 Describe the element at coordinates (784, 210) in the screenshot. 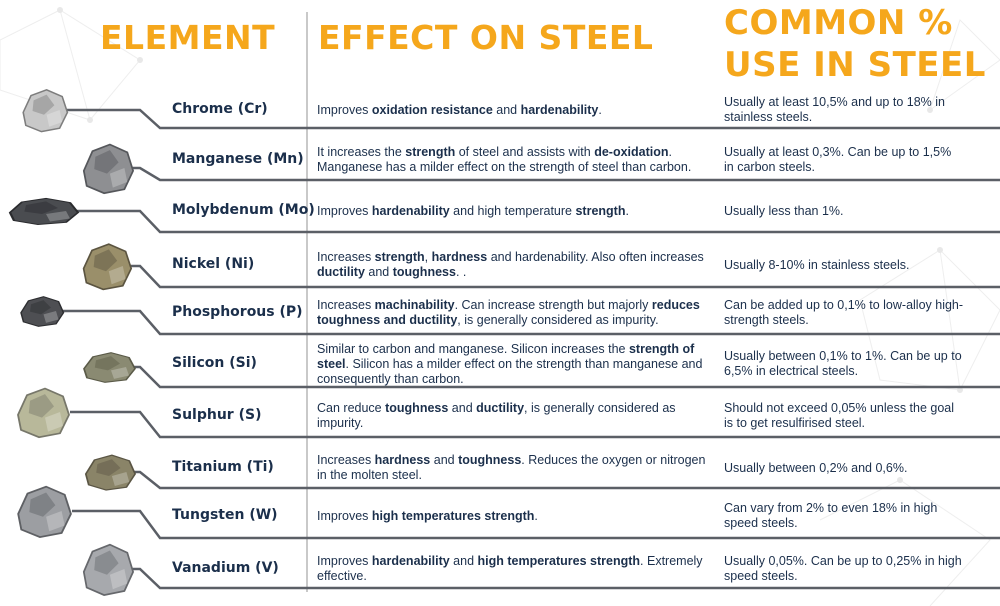

I see `usage-text: Usually less than 1%.` at that location.